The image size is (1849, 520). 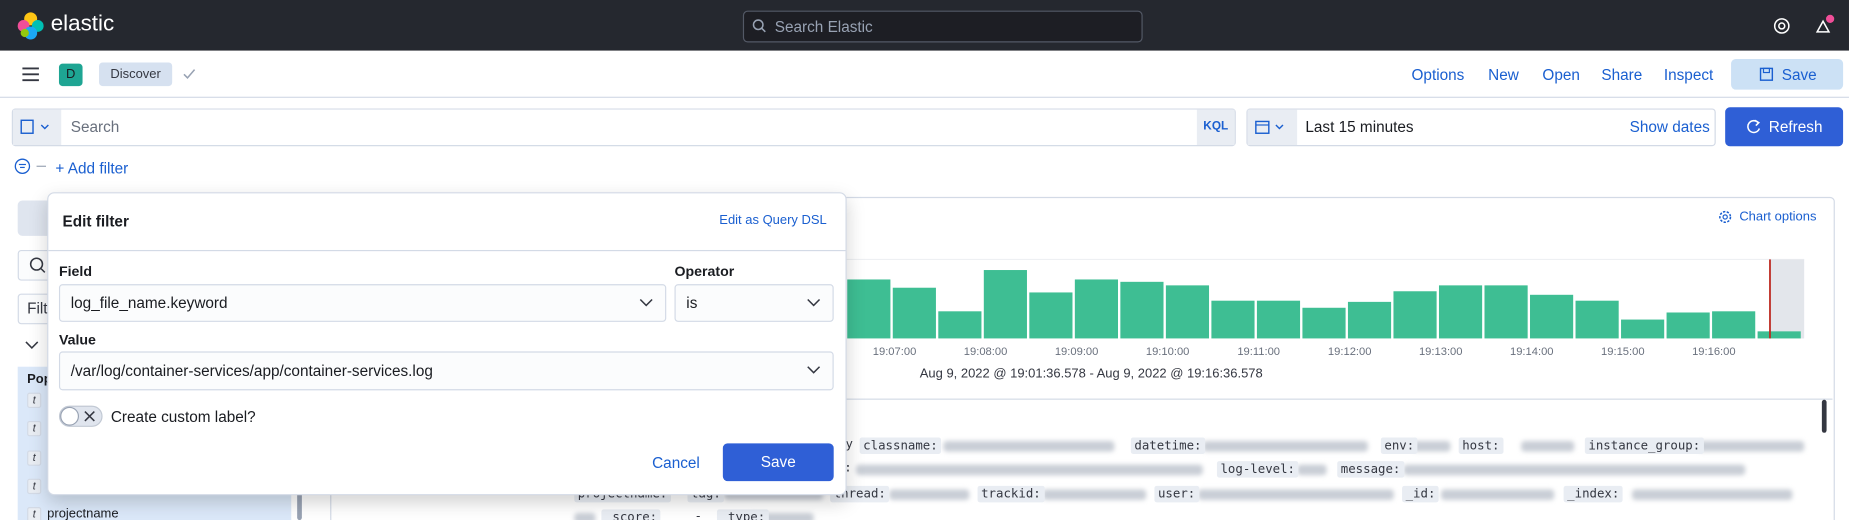 What do you see at coordinates (754, 303) in the screenshot?
I see `operator-combobox` at bounding box center [754, 303].